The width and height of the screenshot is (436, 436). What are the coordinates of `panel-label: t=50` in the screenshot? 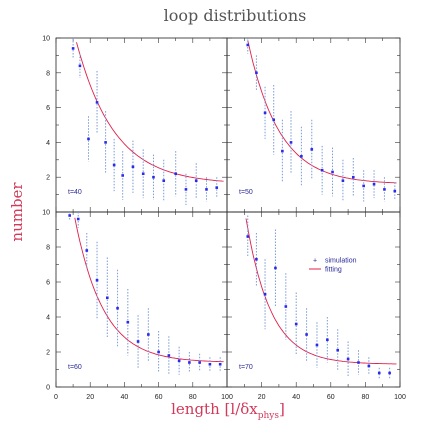 It's located at (246, 192).